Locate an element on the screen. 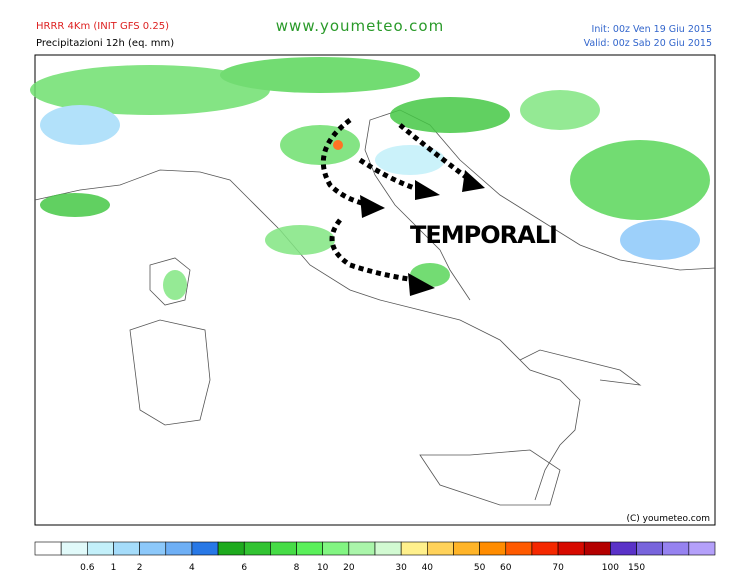 The image size is (750, 580). valid-label: Valid: 00z Sab 20 Giu 2015 is located at coordinates (648, 43).